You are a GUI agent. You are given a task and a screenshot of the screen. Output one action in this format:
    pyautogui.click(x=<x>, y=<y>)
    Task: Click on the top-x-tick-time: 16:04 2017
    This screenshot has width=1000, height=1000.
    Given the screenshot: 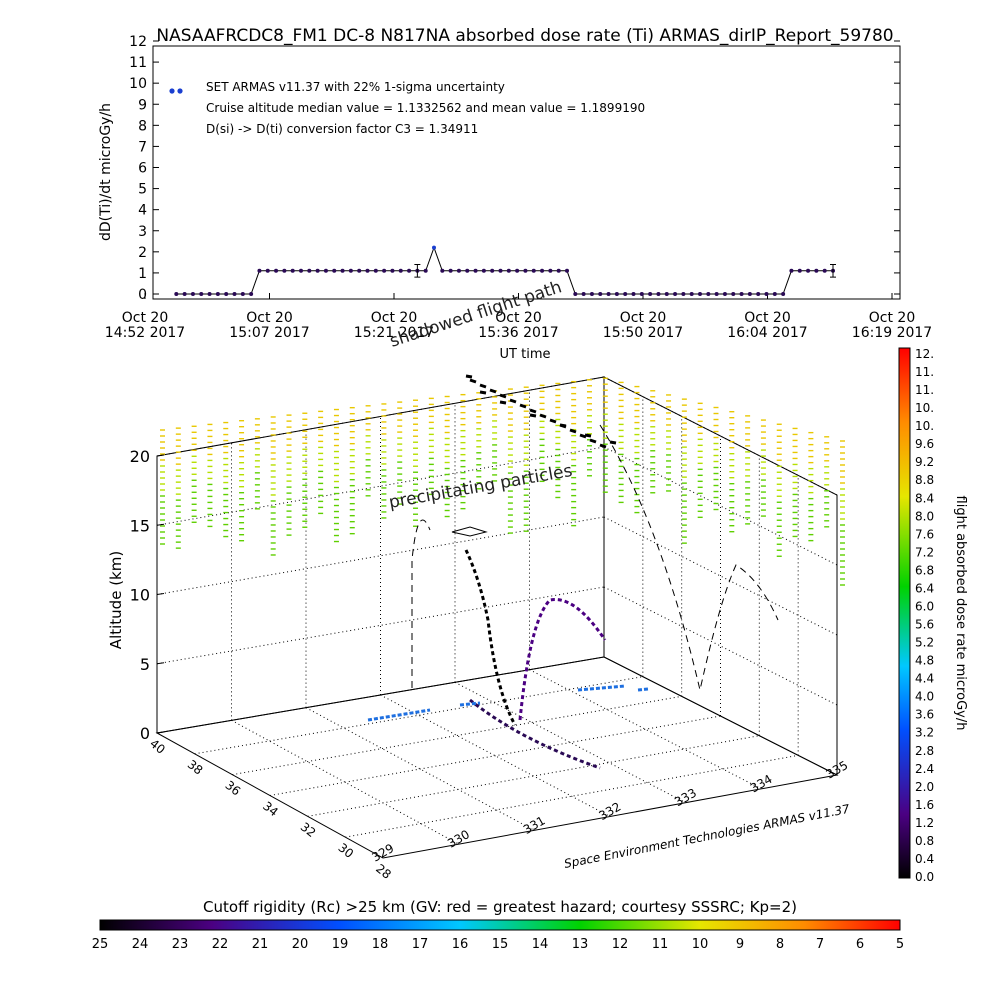 What is the action you would take?
    pyautogui.click(x=767, y=333)
    